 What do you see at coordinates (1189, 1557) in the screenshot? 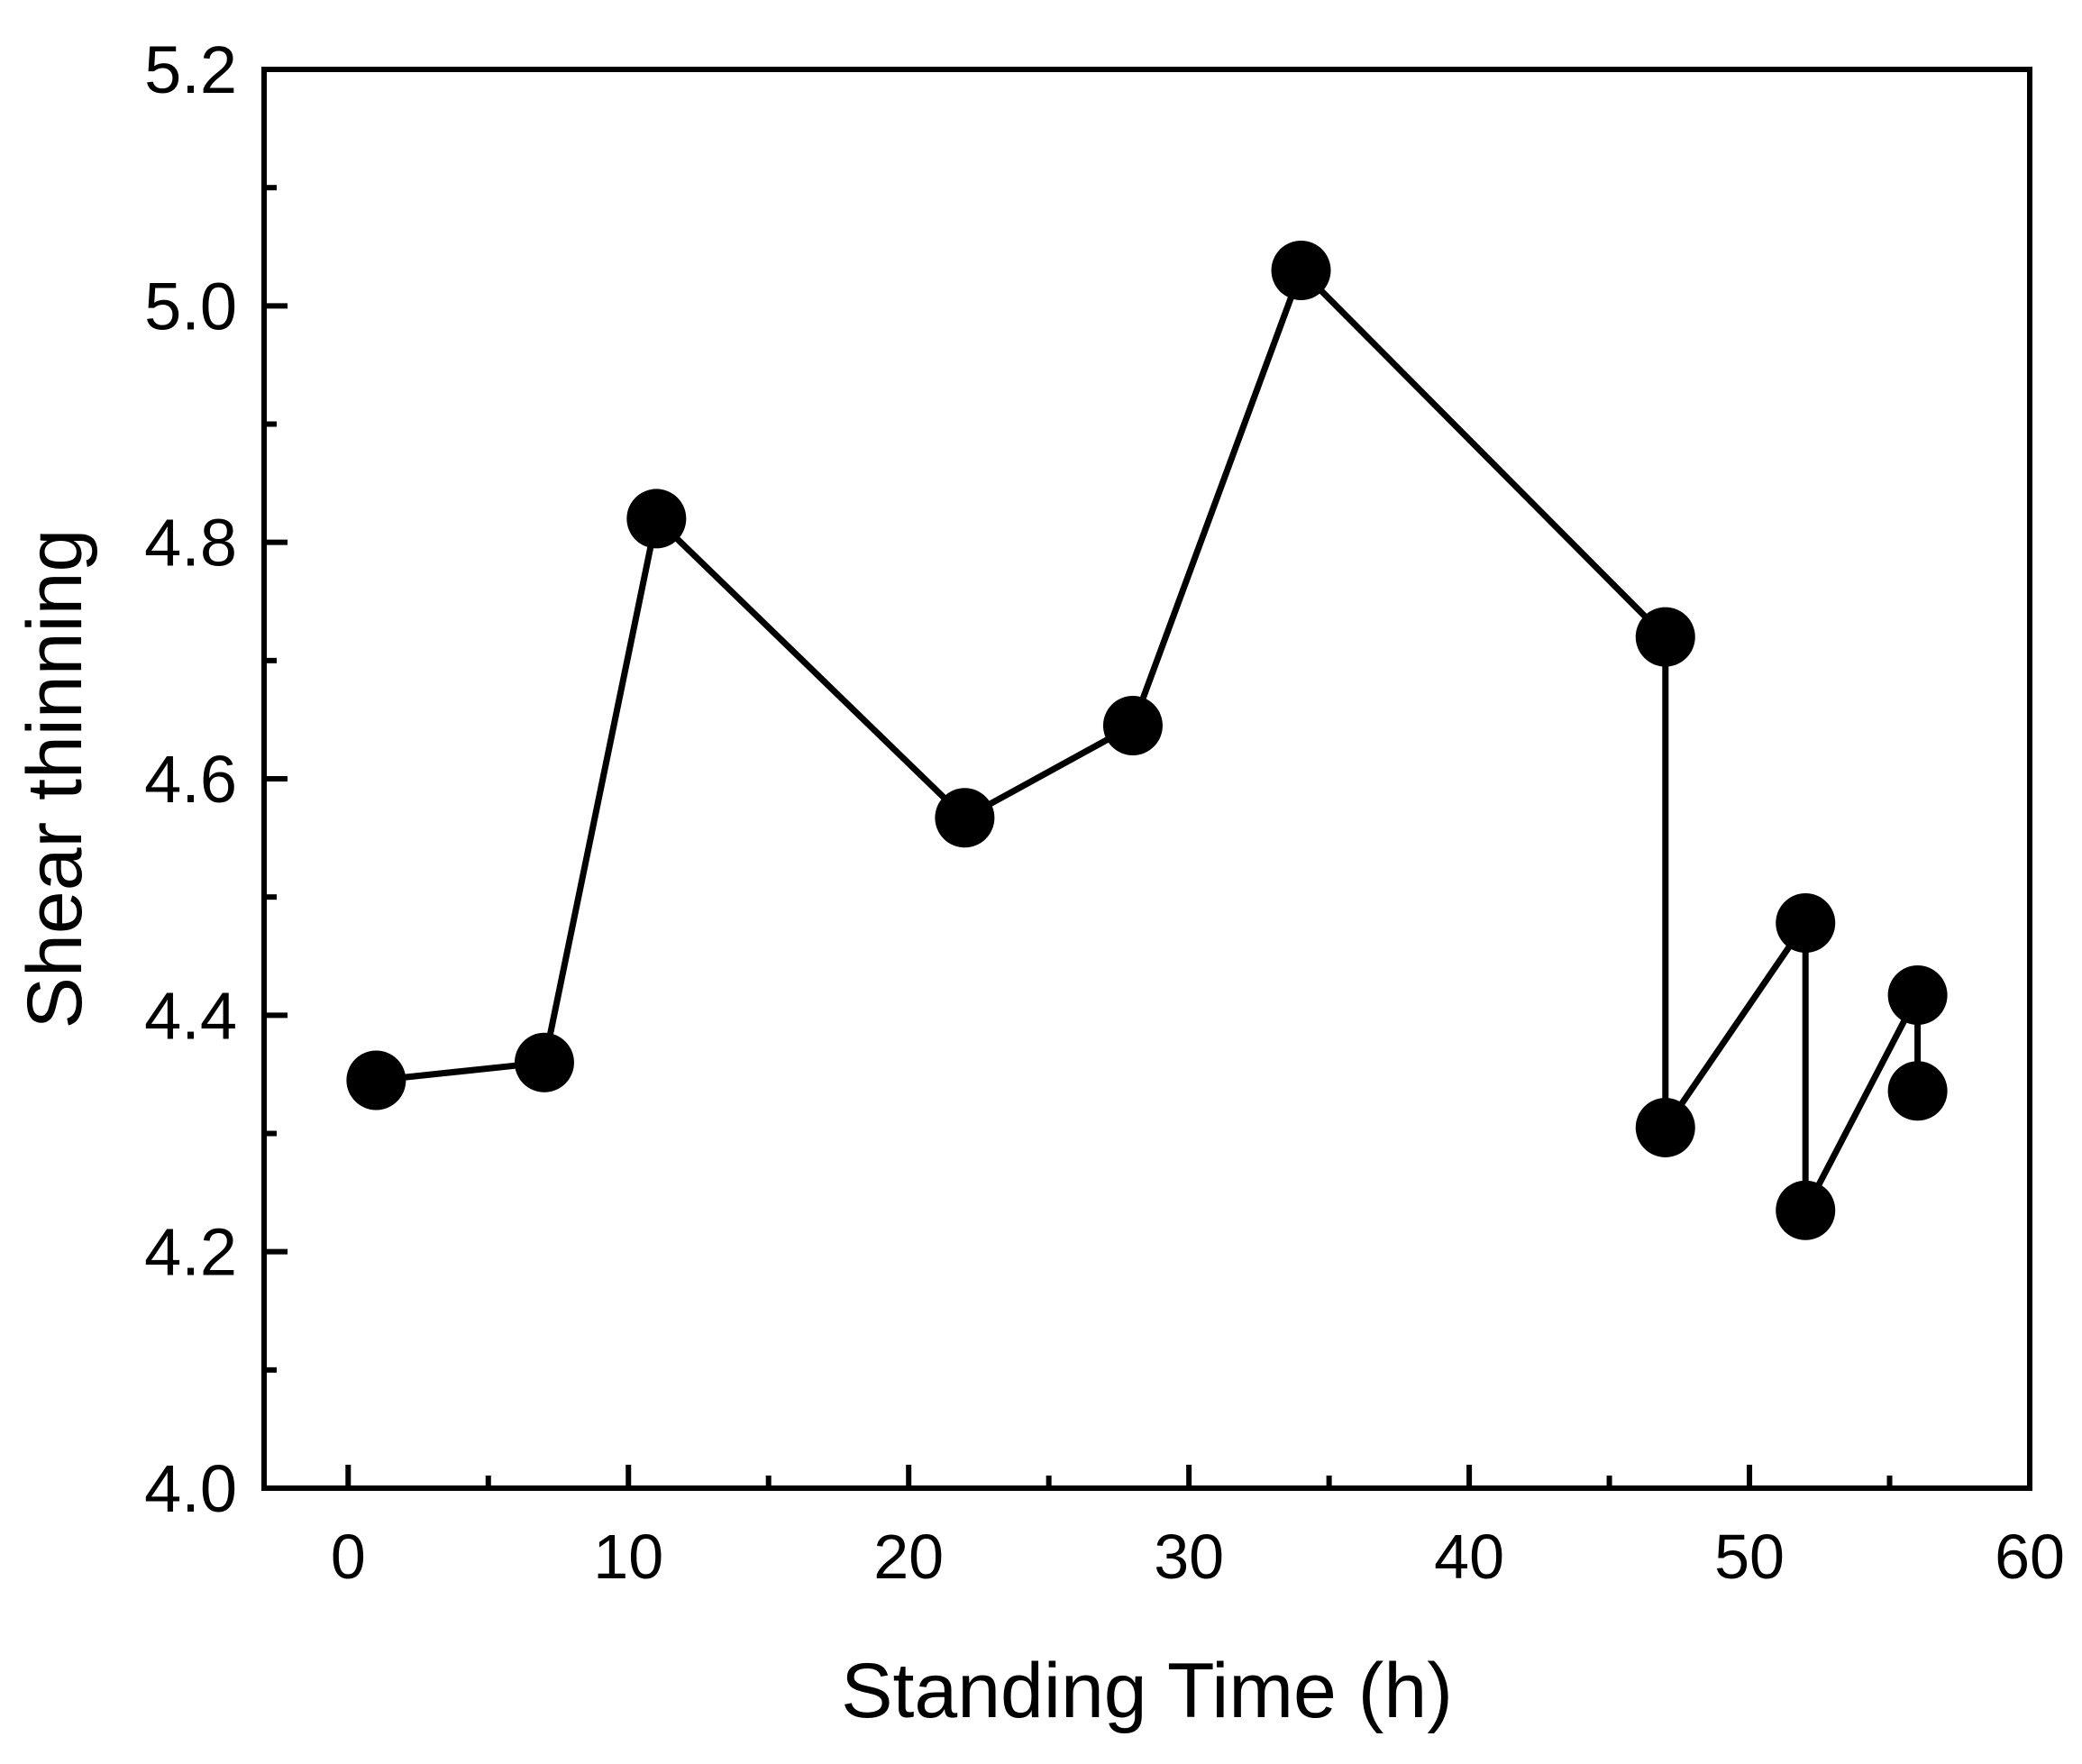
I see `x-tick-label: 30` at bounding box center [1189, 1557].